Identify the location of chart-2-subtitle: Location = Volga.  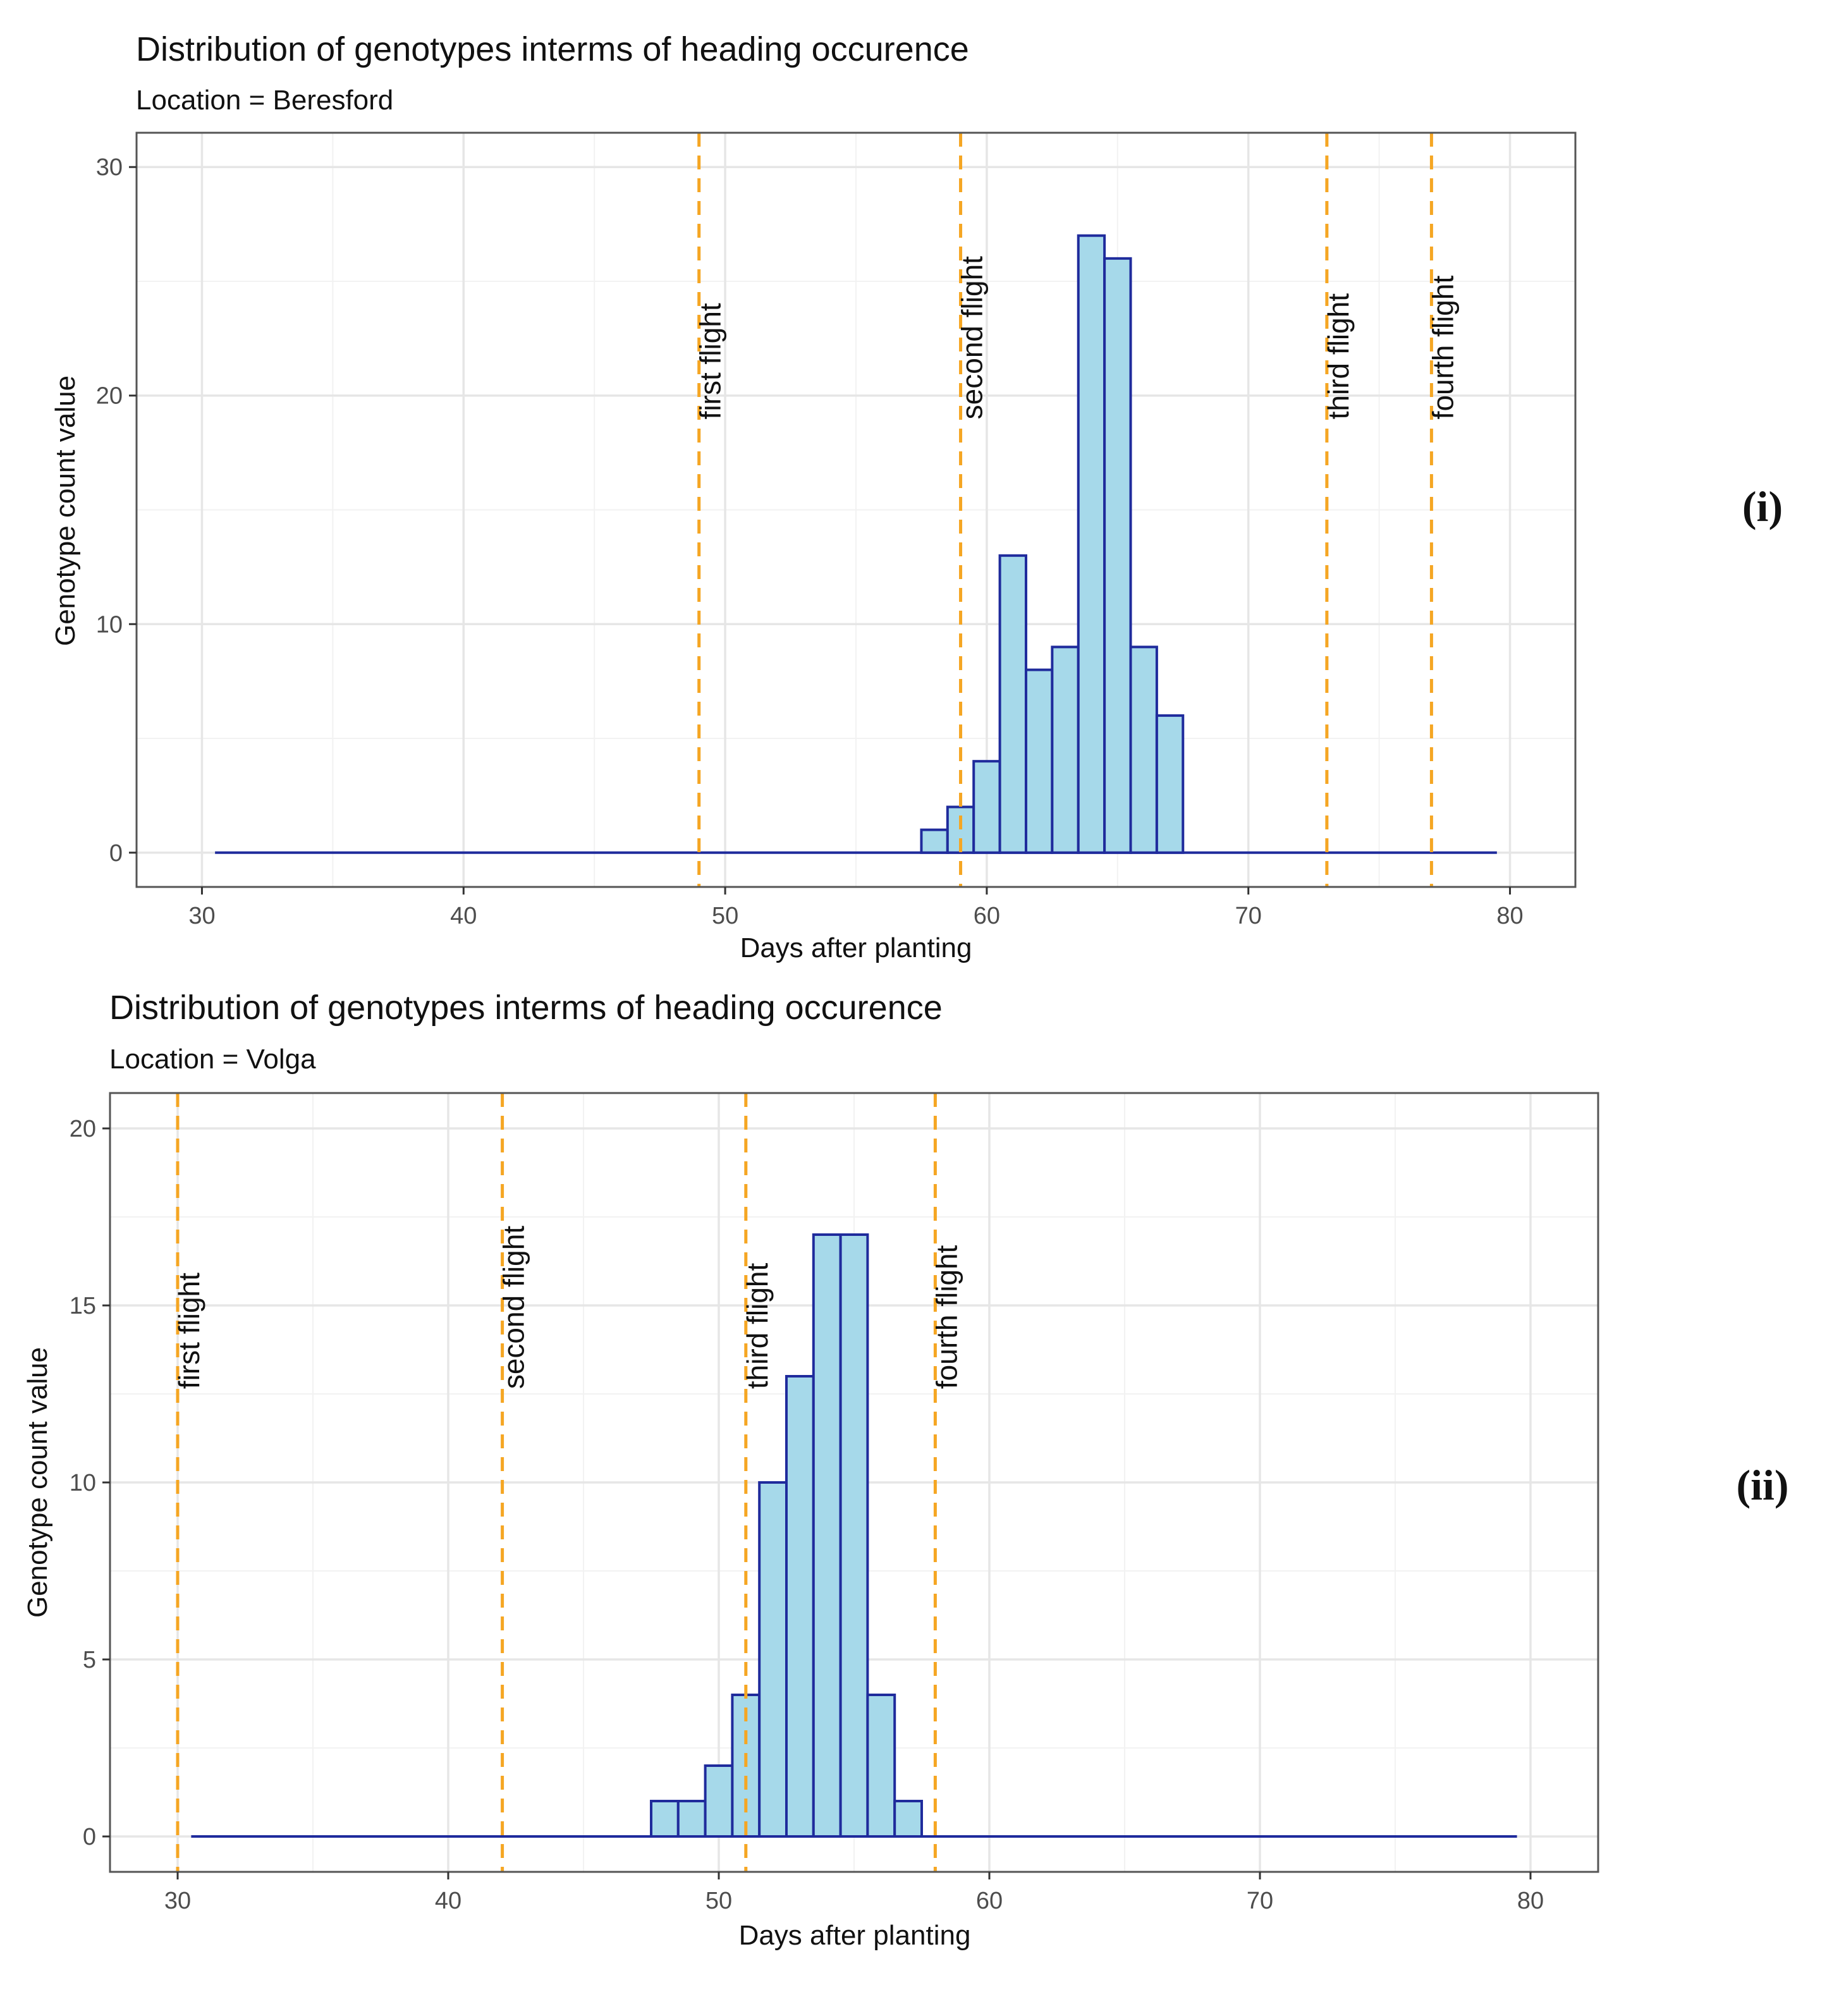
(212, 1059).